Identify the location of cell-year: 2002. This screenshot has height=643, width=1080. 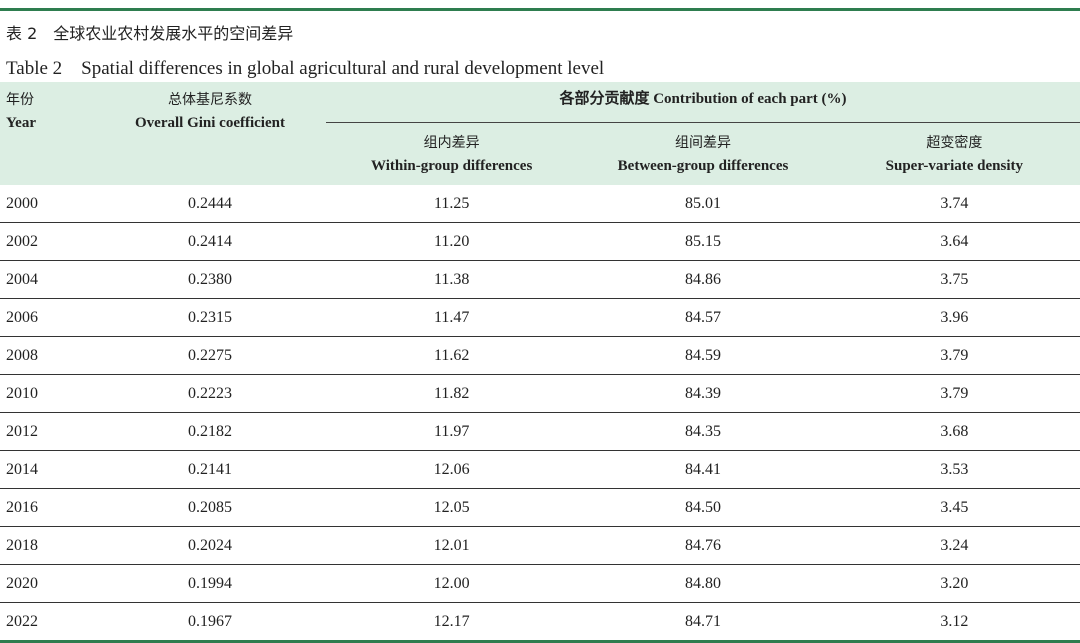
(47, 241).